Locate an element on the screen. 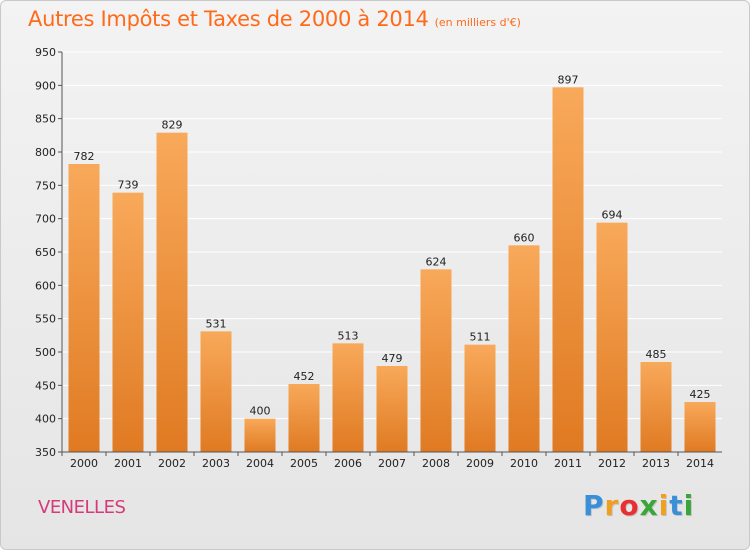 This screenshot has height=550, width=750. bar-2013 is located at coordinates (656, 407).